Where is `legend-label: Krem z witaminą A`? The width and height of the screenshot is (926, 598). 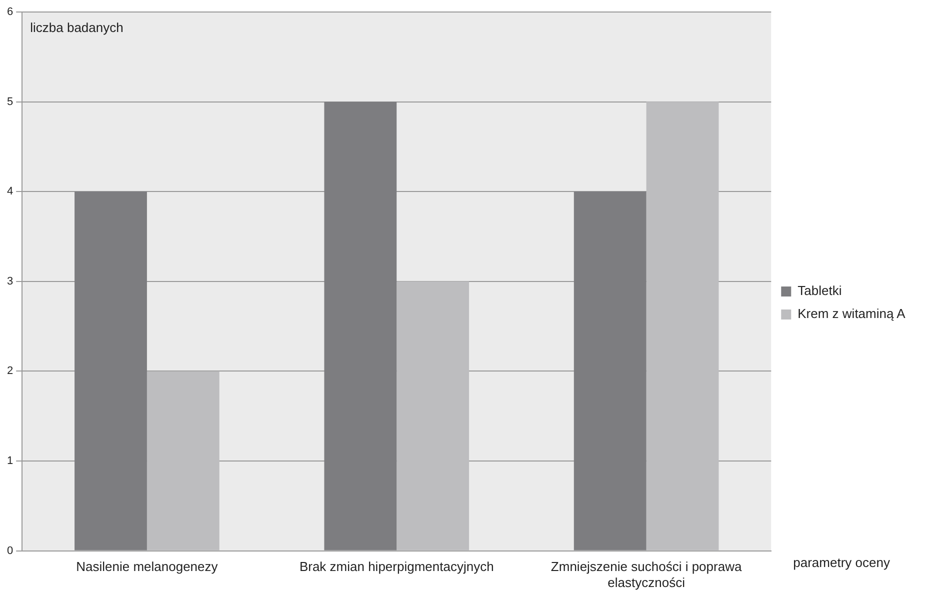 legend-label: Krem z witaminą A is located at coordinates (852, 314).